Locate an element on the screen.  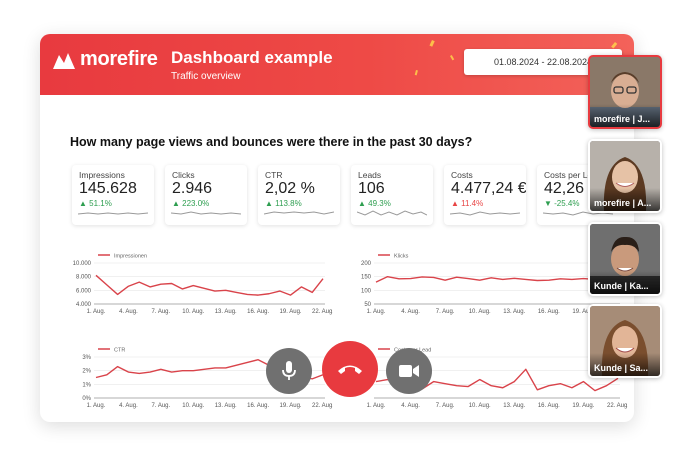
y-tick-label: 10.000 is located at coordinates (82, 264).